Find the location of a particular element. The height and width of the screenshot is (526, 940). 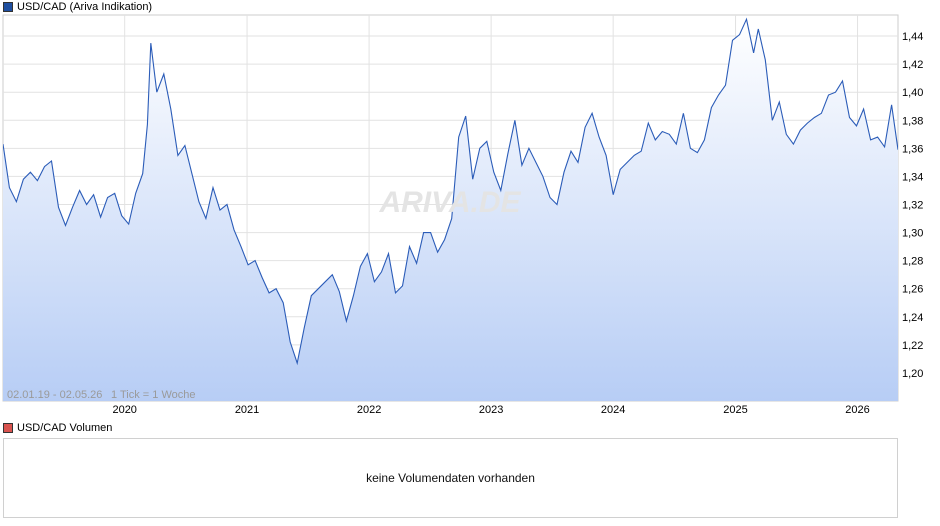

x-tick-label: 2021 is located at coordinates (247, 410).